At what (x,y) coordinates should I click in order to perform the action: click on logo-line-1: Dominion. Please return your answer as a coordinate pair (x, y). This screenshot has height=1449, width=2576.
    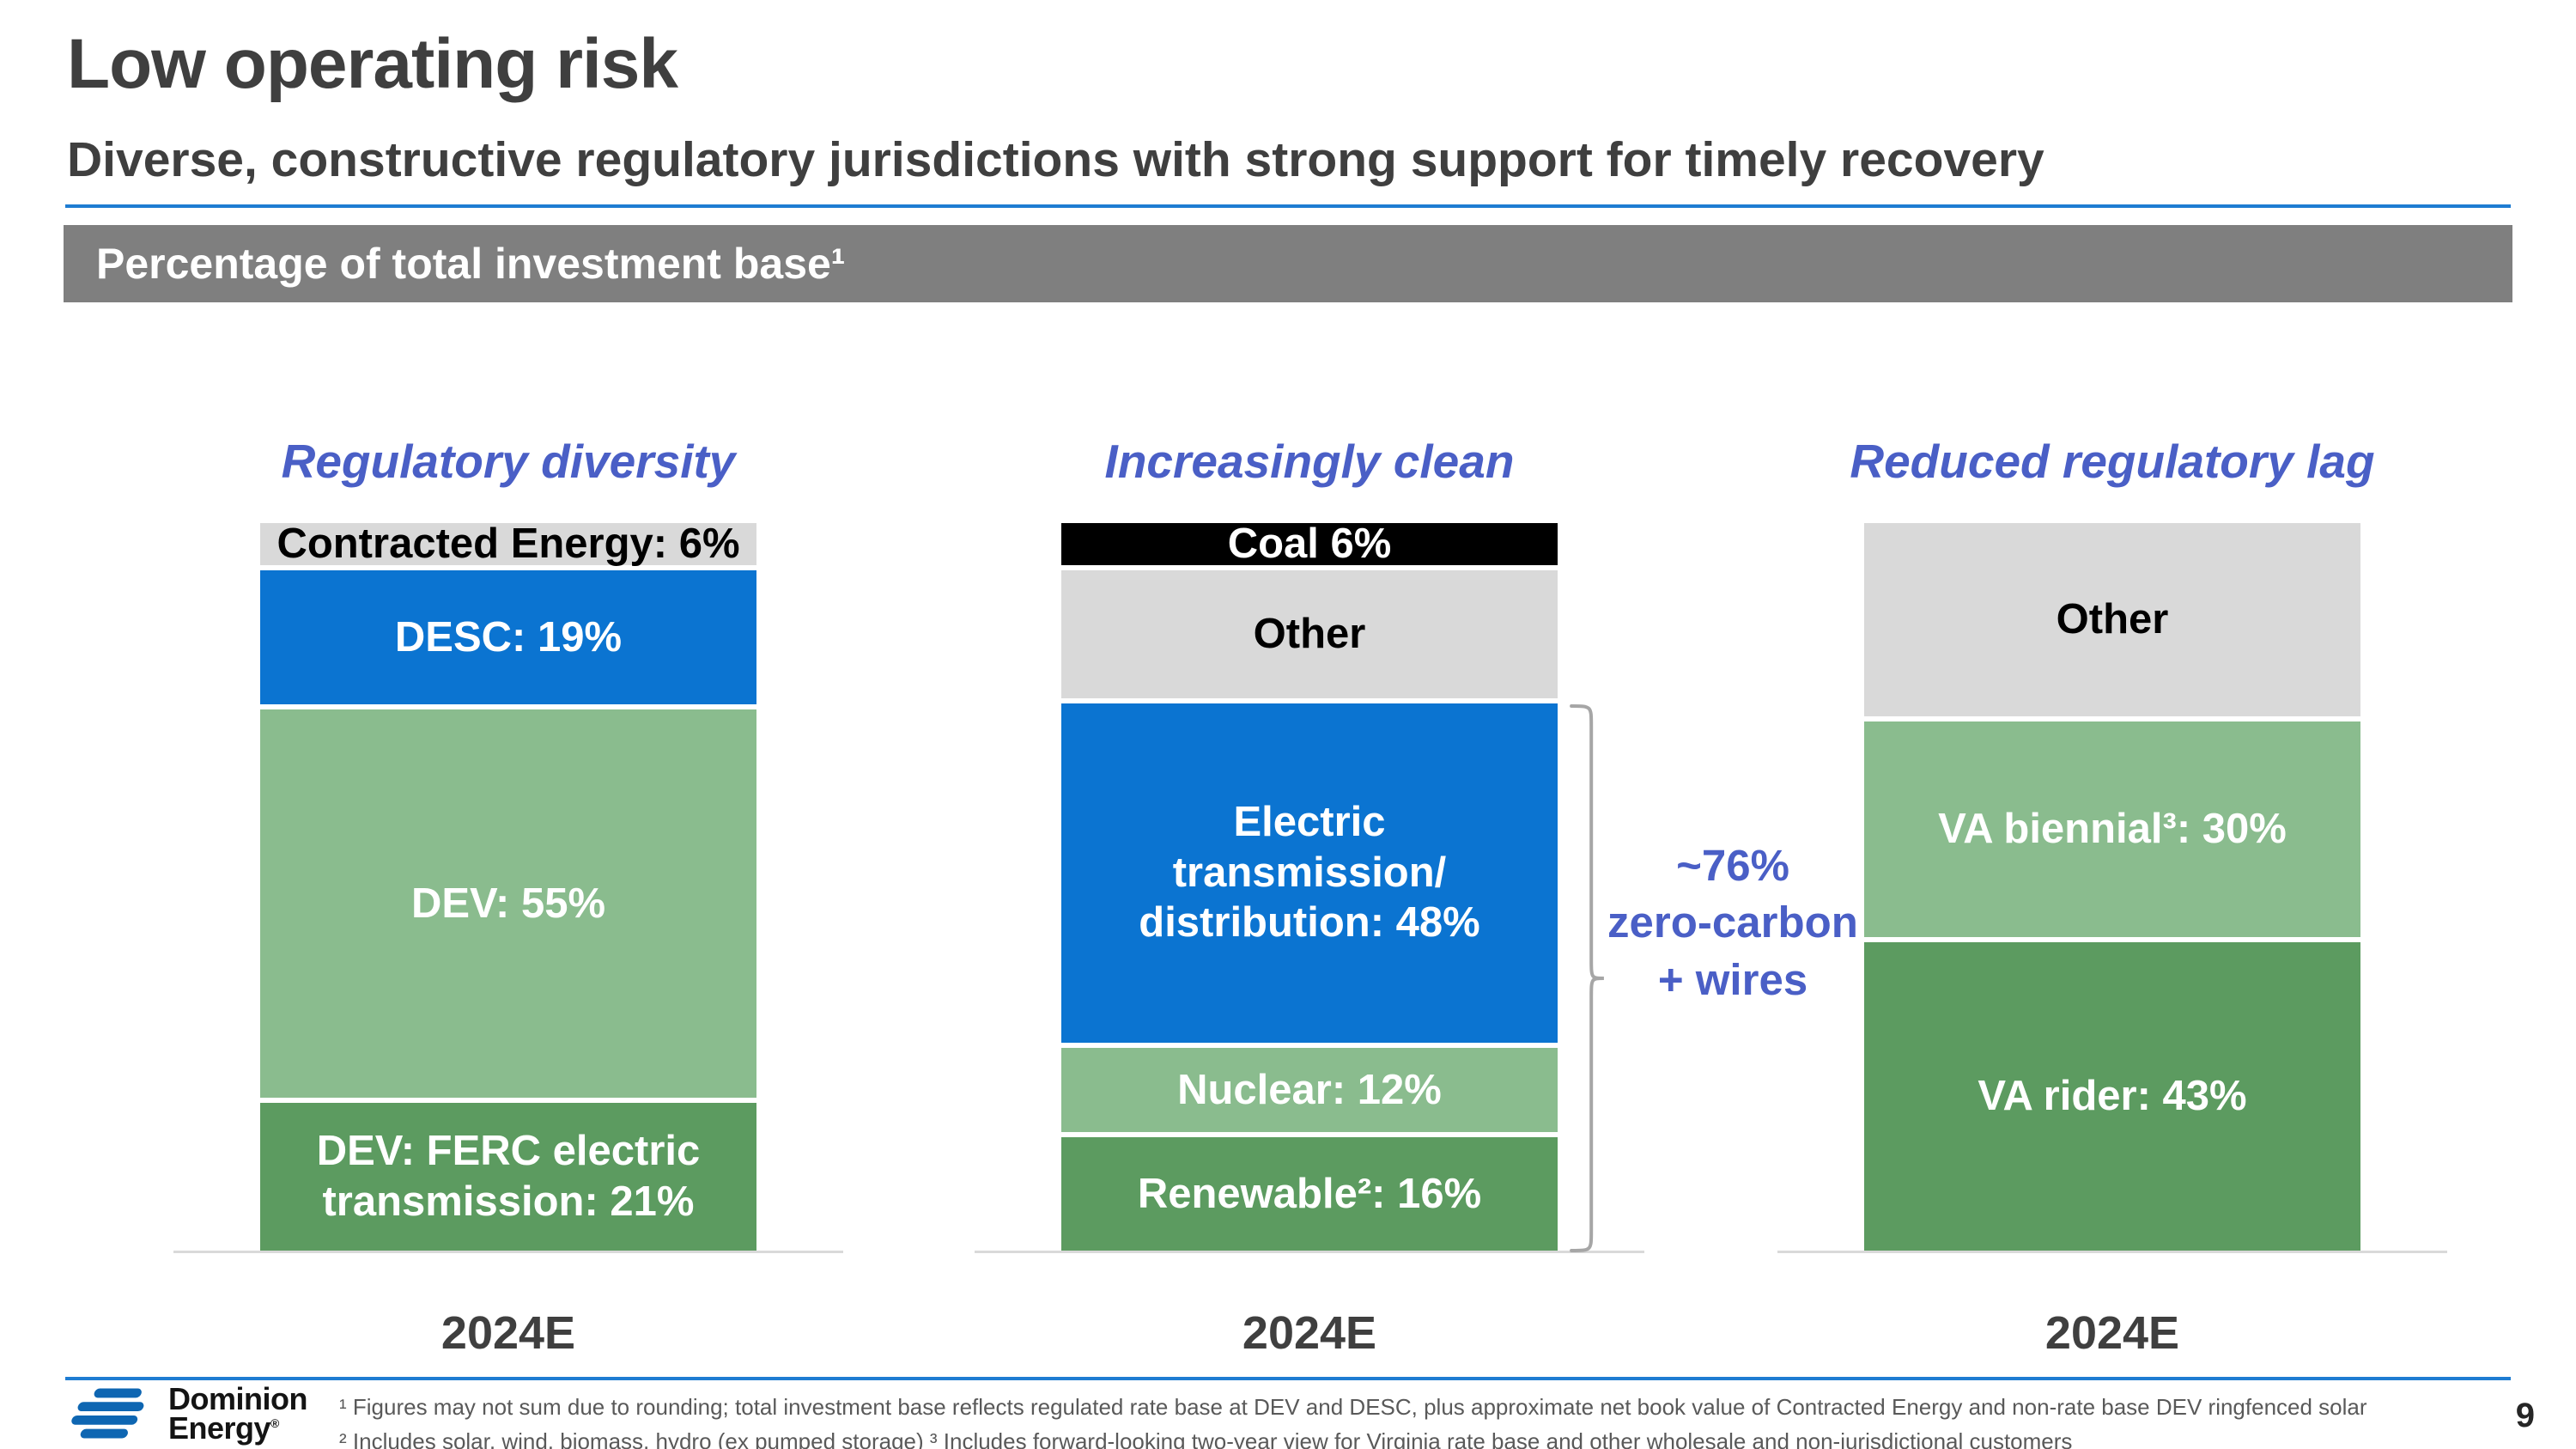
    Looking at the image, I should click on (238, 1398).